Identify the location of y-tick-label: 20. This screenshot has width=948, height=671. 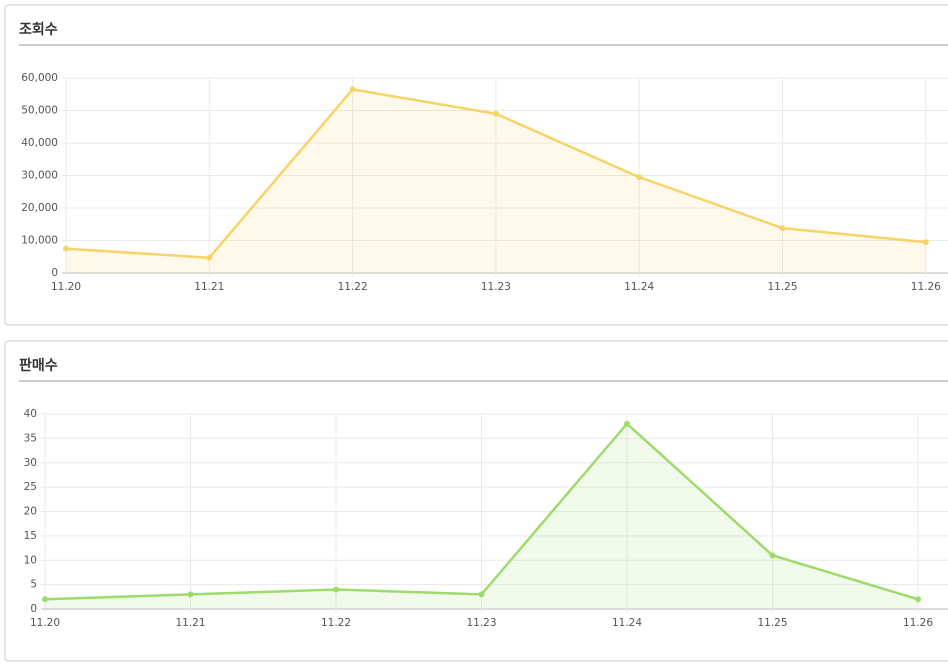
(30, 512).